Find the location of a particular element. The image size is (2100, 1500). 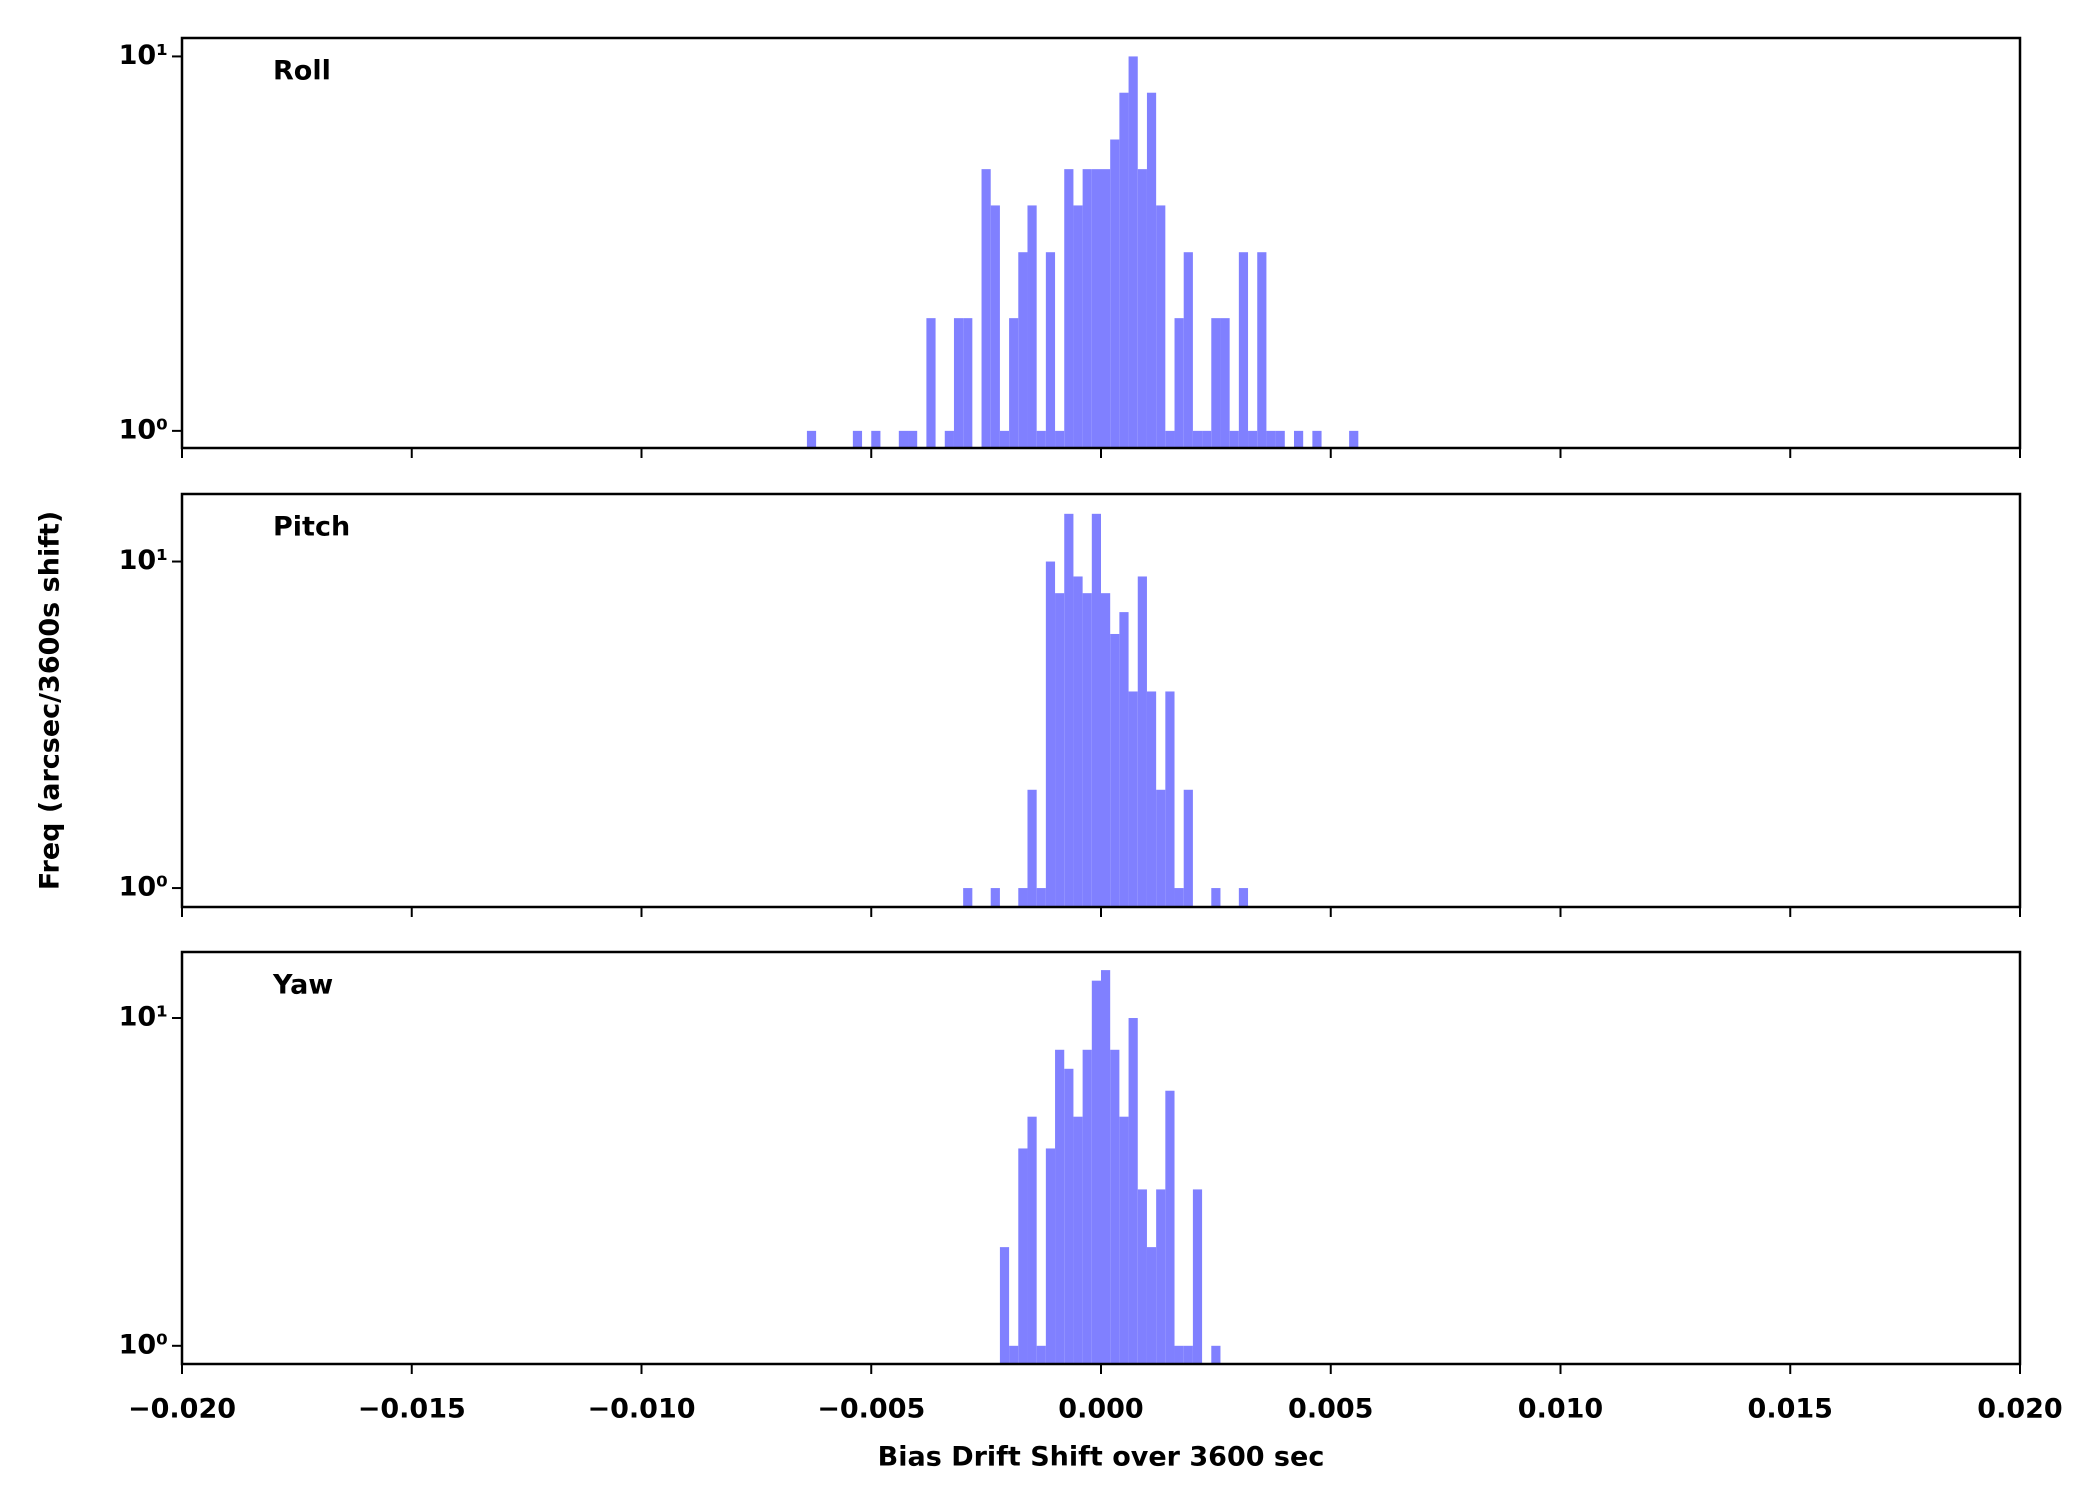

x-tick-label: 0.010 is located at coordinates (1560, 1409).